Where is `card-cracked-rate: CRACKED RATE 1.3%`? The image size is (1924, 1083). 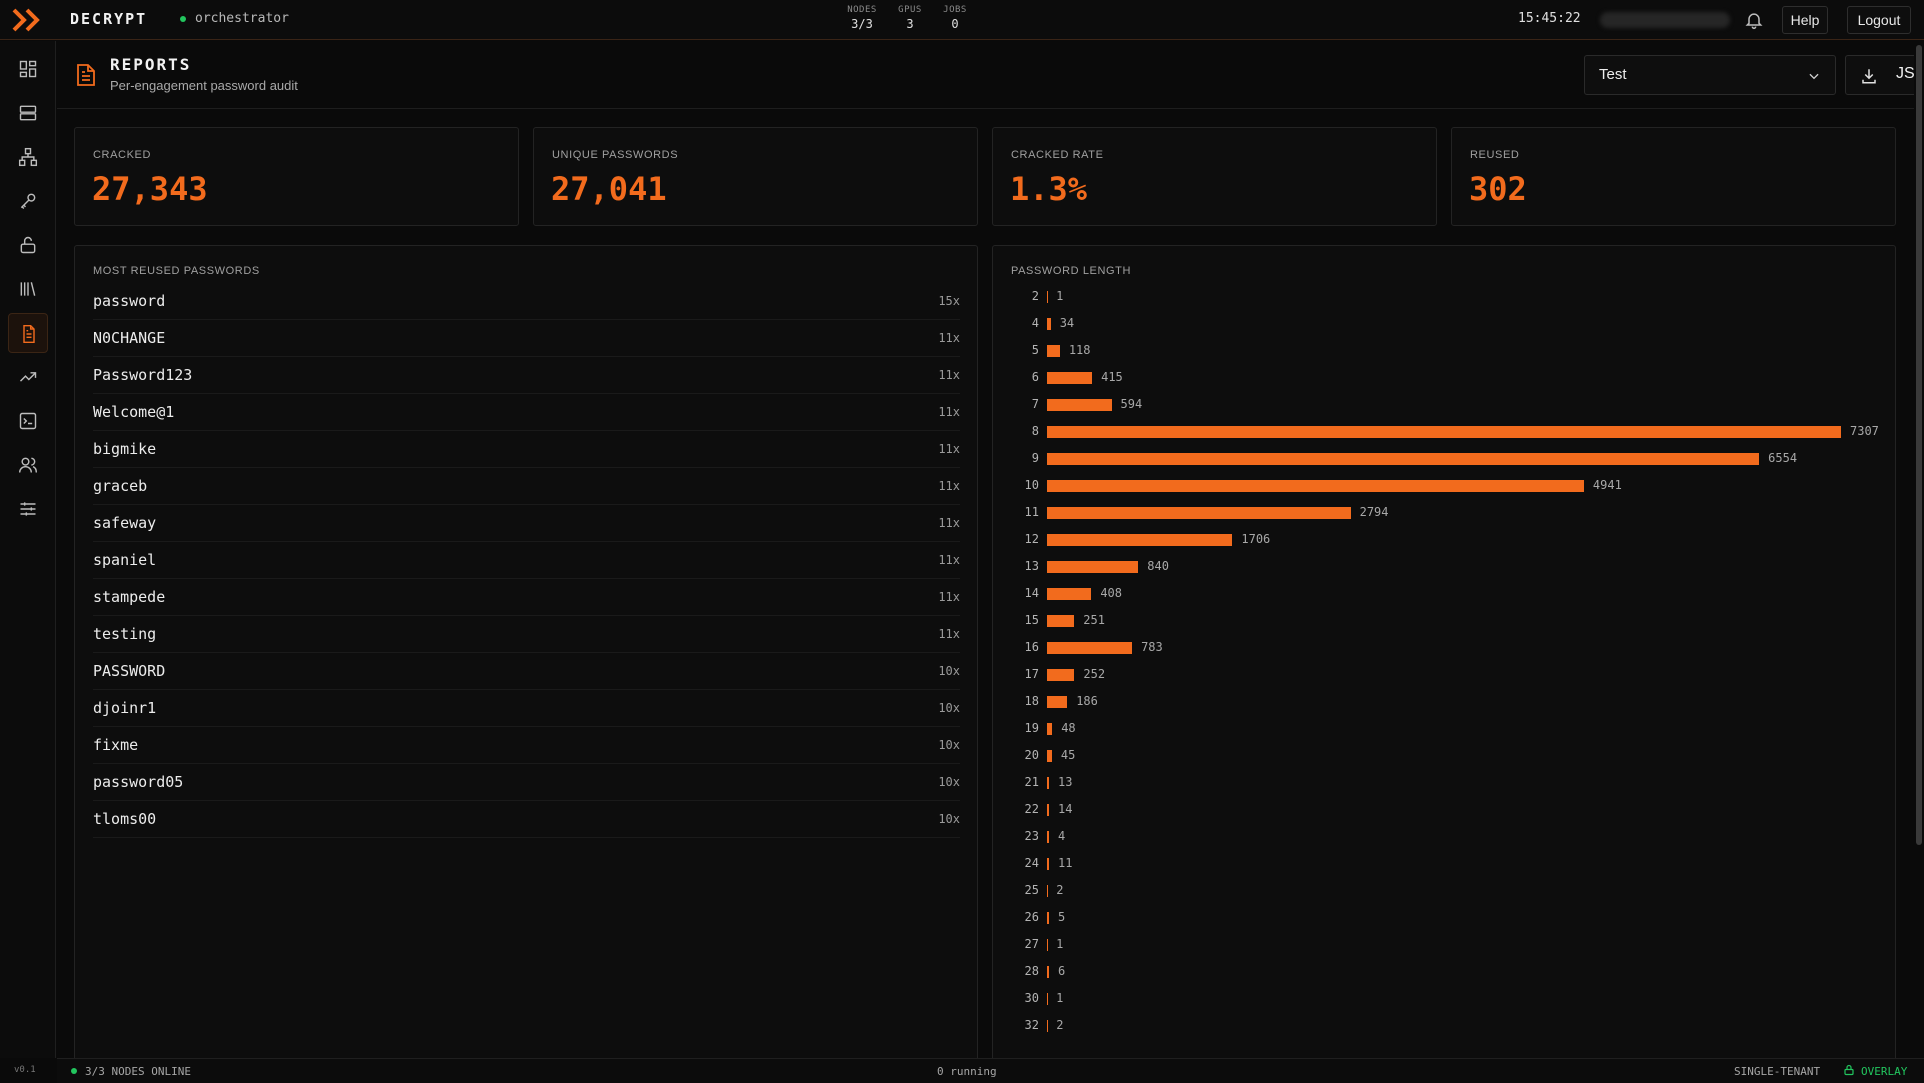 card-cracked-rate: CRACKED RATE 1.3% is located at coordinates (1214, 176).